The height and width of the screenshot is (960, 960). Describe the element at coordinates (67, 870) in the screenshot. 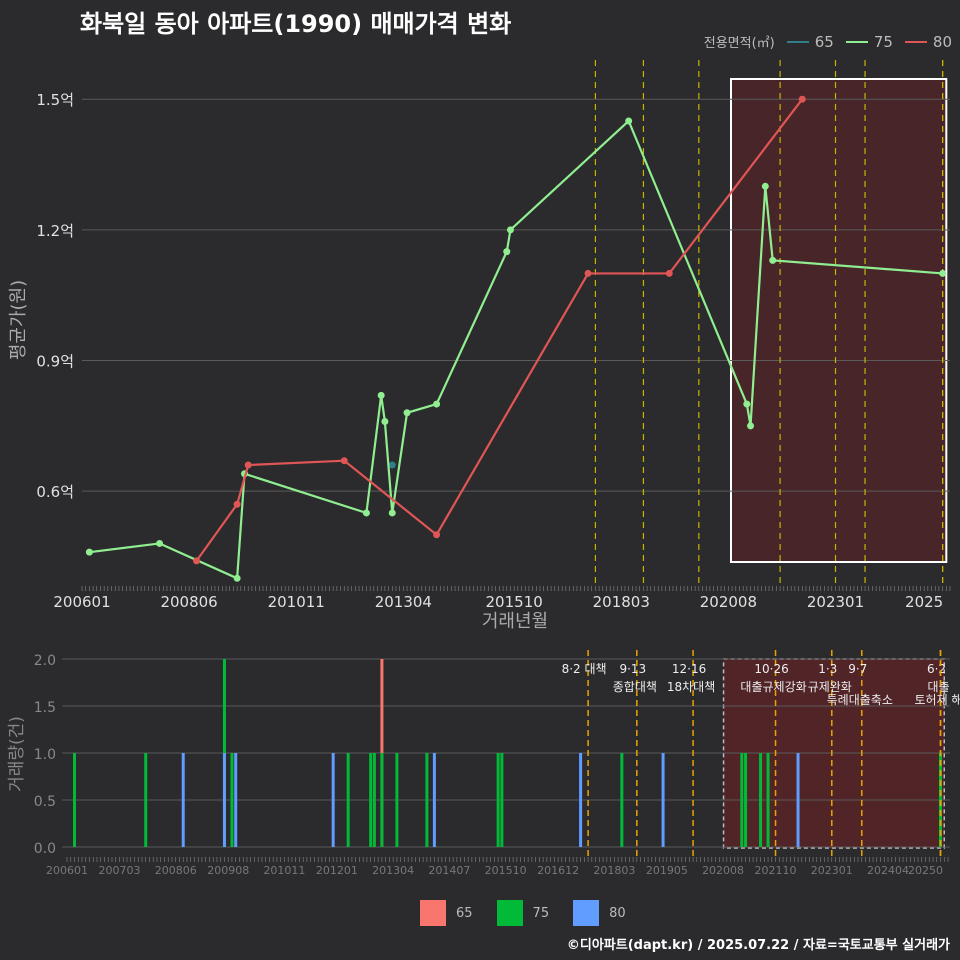

I see `bar-x-tick-label: 200601` at that location.